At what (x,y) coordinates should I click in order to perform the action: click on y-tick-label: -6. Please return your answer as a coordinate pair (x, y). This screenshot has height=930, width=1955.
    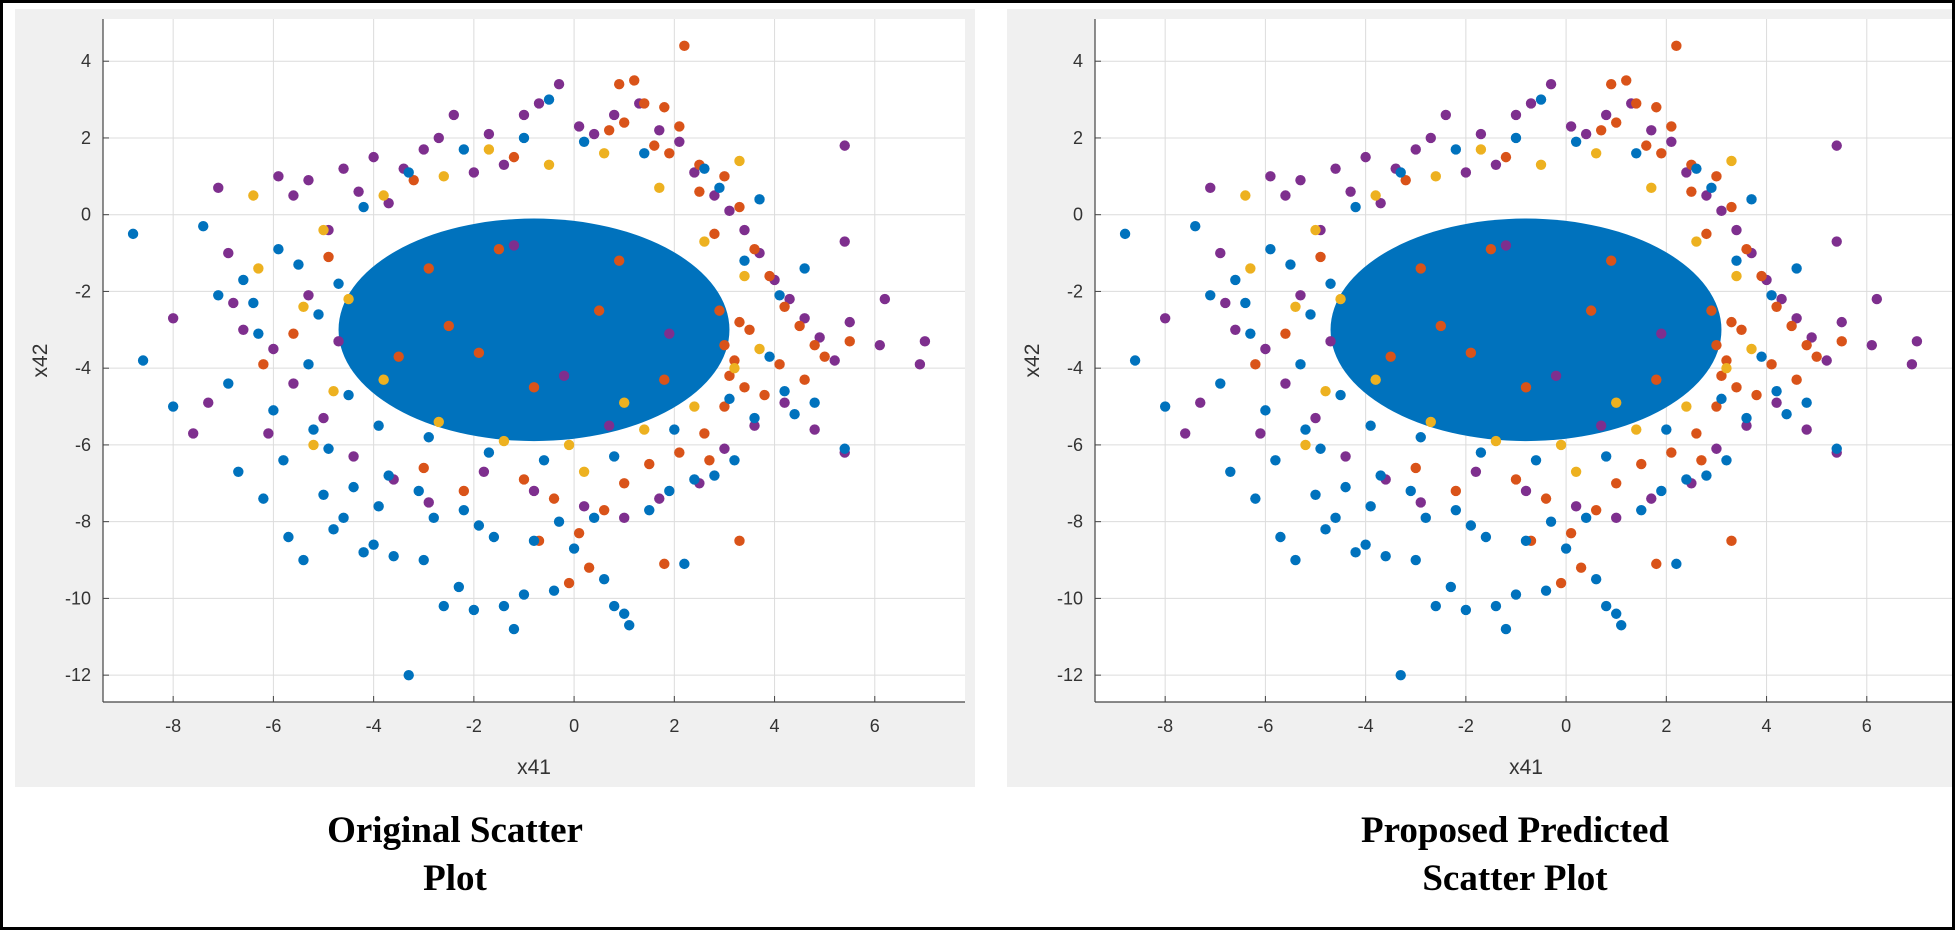
    Looking at the image, I should click on (83, 445).